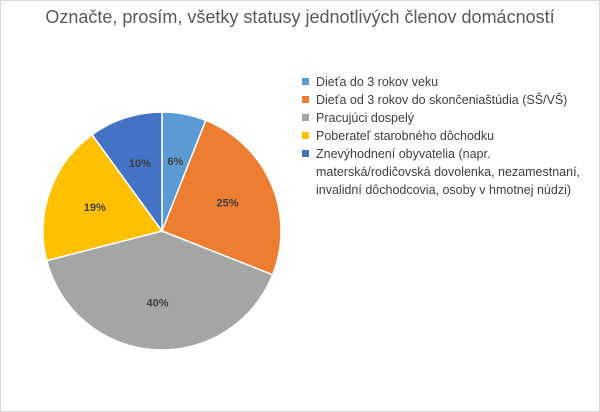 Image resolution: width=600 pixels, height=412 pixels. I want to click on legend-item-2: Pracujúci dospelý, so click(447, 118).